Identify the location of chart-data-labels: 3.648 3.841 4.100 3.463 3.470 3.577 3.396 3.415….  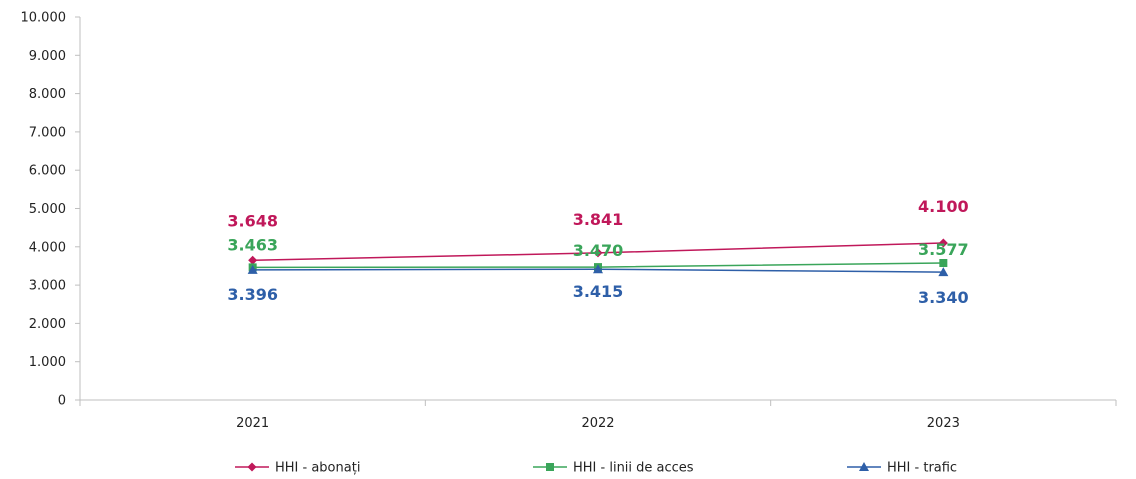
(597, 252).